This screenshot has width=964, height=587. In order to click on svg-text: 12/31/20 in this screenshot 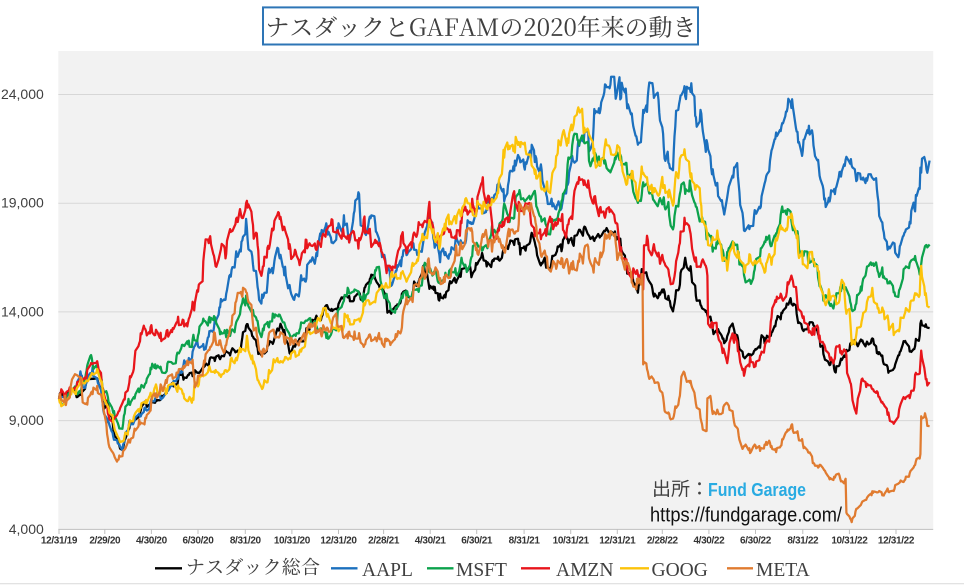, I will do `click(338, 541)`.